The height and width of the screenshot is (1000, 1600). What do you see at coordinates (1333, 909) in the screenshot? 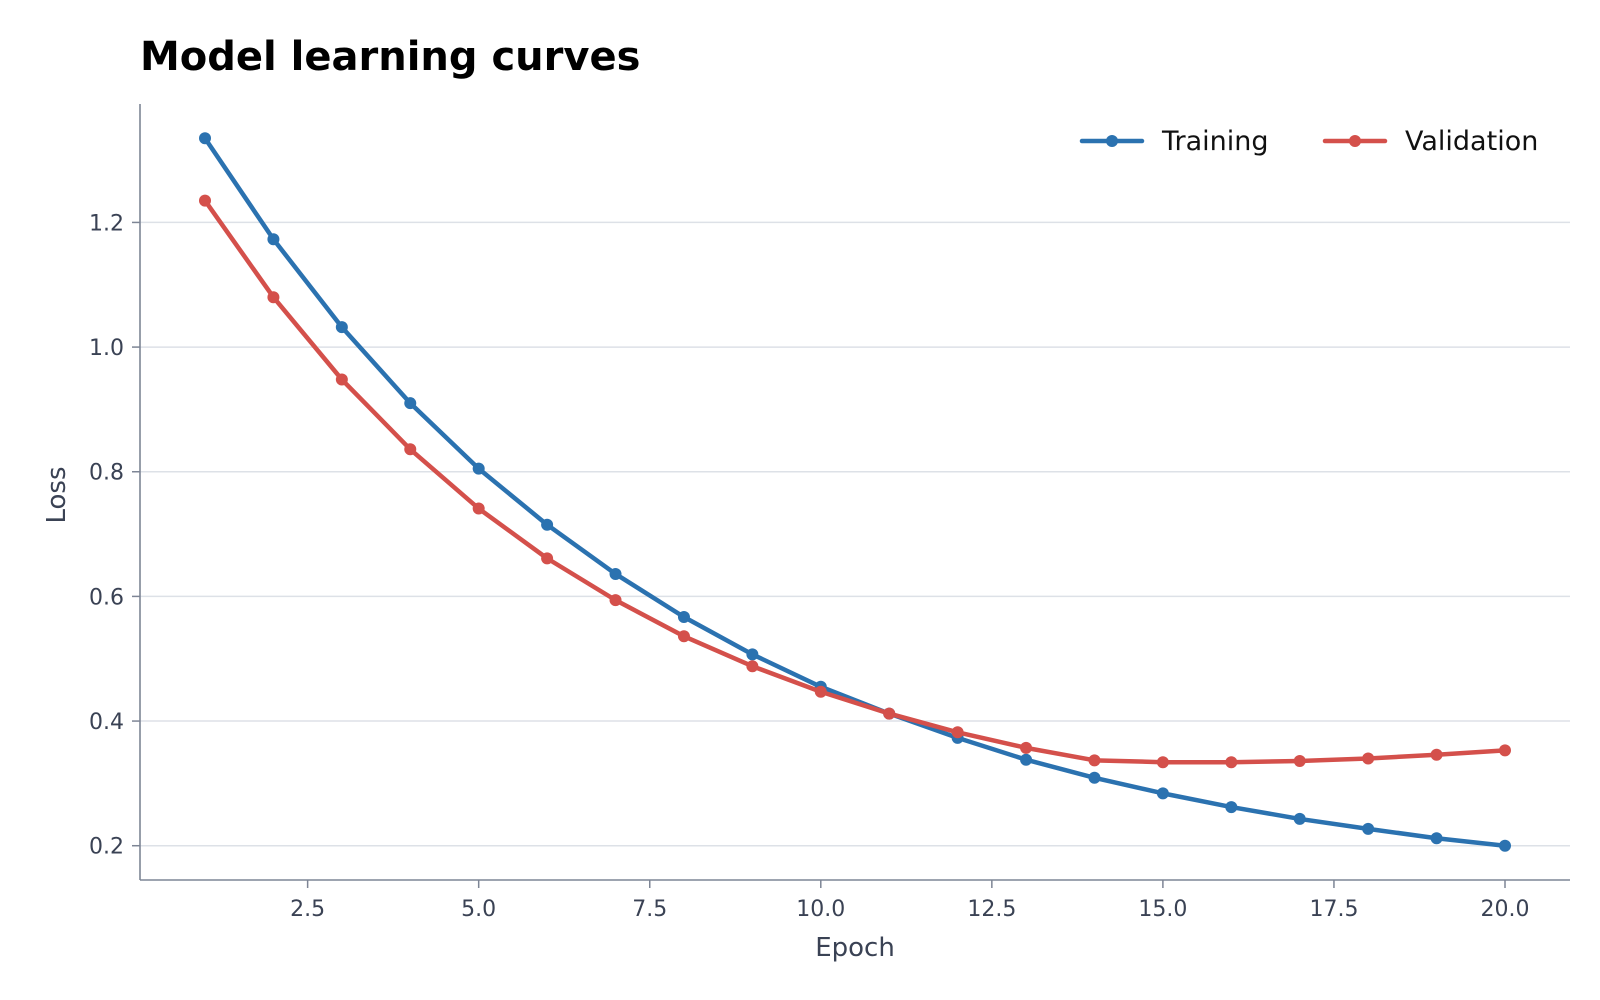
I see `x-tick-label: 17.5` at bounding box center [1333, 909].